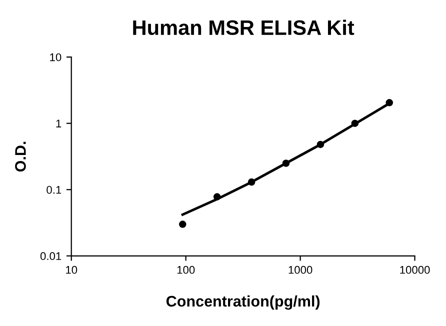 The width and height of the screenshot is (446, 326). What do you see at coordinates (72, 270) in the screenshot?
I see `x-tick-label: 10` at bounding box center [72, 270].